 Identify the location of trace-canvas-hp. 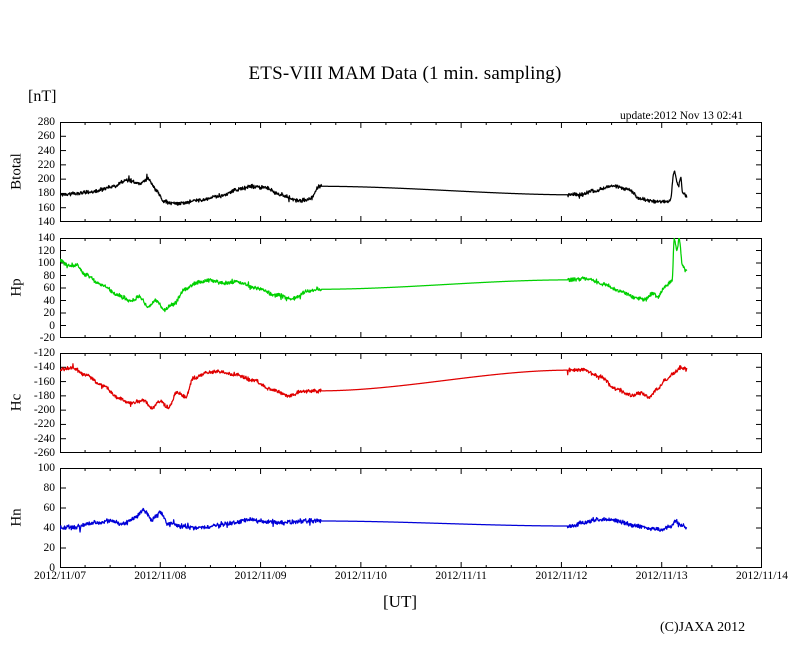
(411, 288).